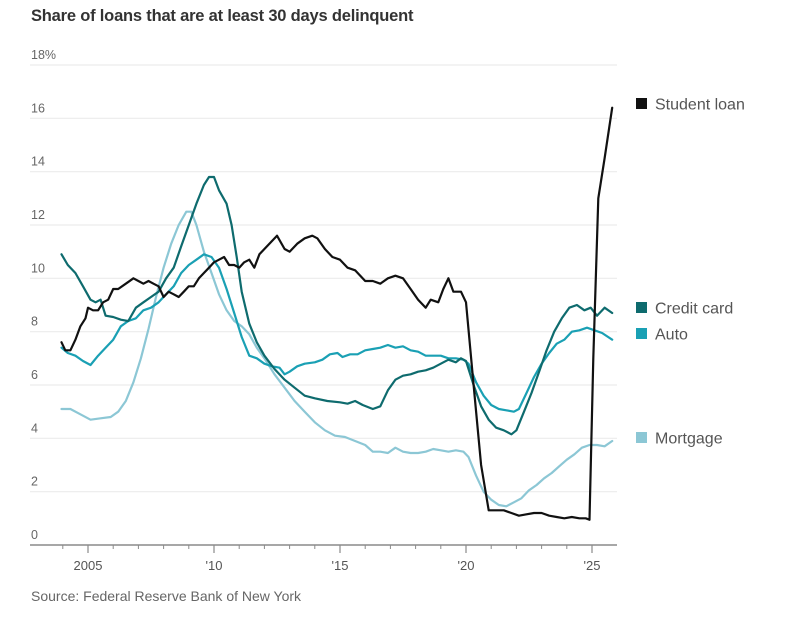 The width and height of the screenshot is (788, 617). Describe the element at coordinates (340, 565) in the screenshot. I see `x-tick-label: '15` at that location.